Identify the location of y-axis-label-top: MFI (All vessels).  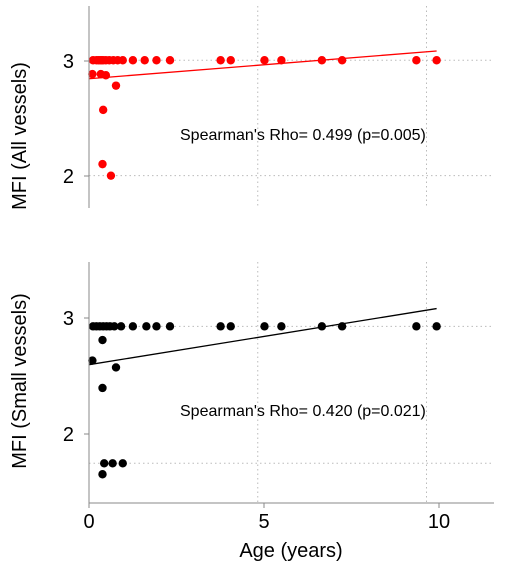
(20, 136).